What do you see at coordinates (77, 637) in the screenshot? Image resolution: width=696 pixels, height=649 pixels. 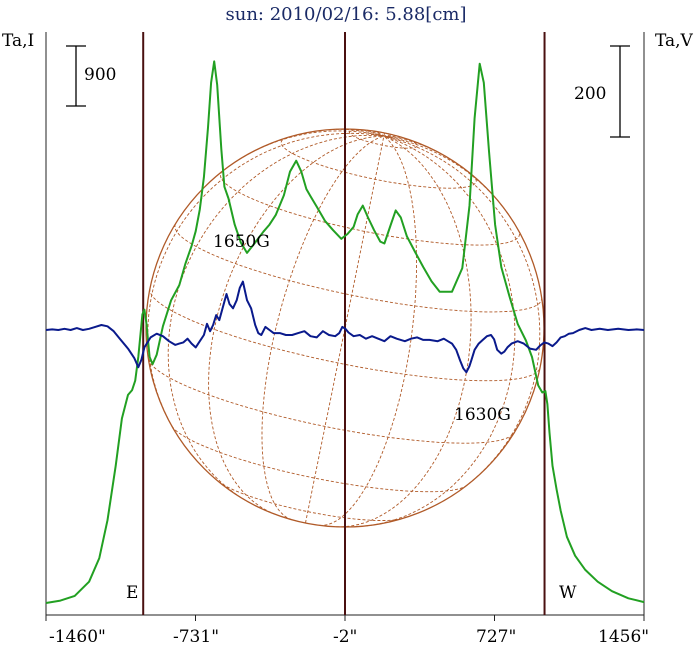 I see `x-tick-label: -1460"` at bounding box center [77, 637].